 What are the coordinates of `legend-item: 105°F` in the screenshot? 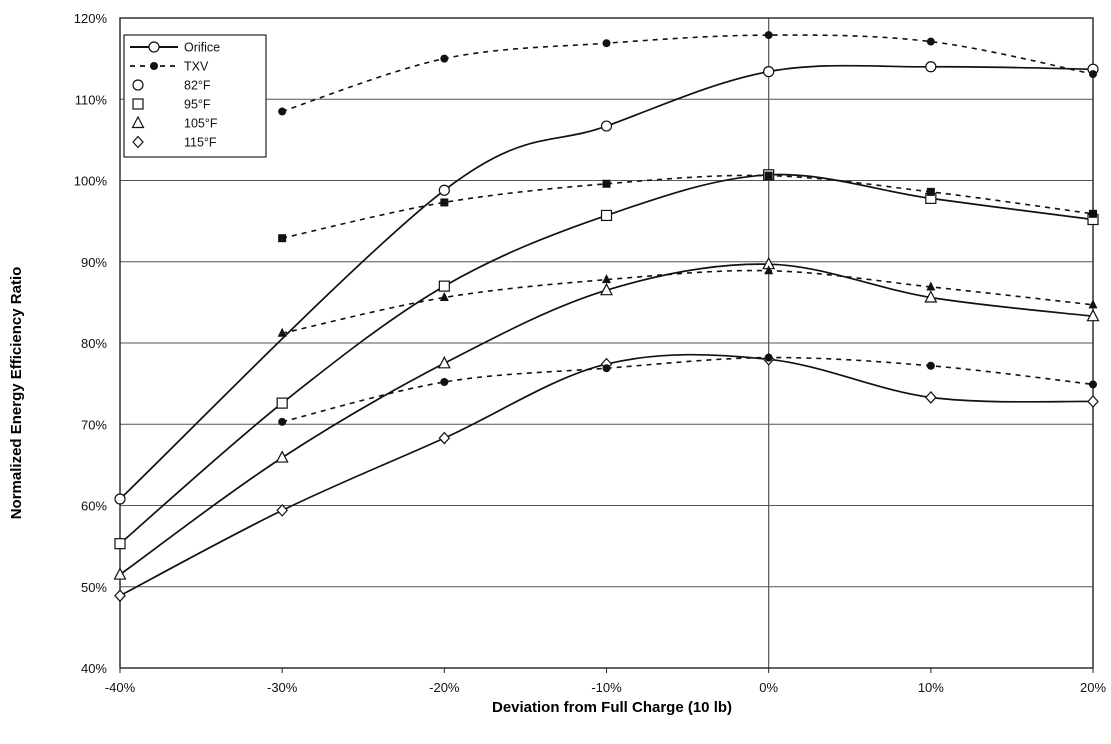 It's located at (174, 123).